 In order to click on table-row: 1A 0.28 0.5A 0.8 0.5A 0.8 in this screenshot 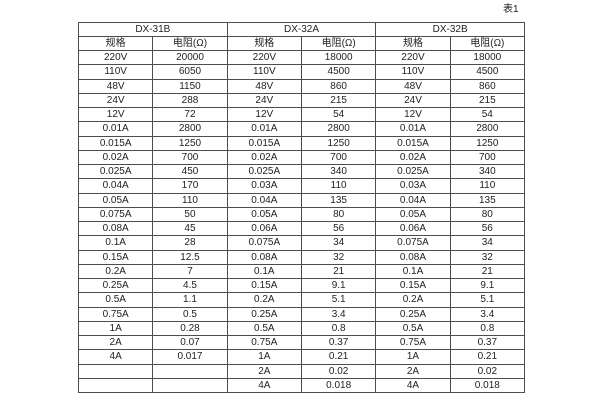, I will do `click(301, 328)`.